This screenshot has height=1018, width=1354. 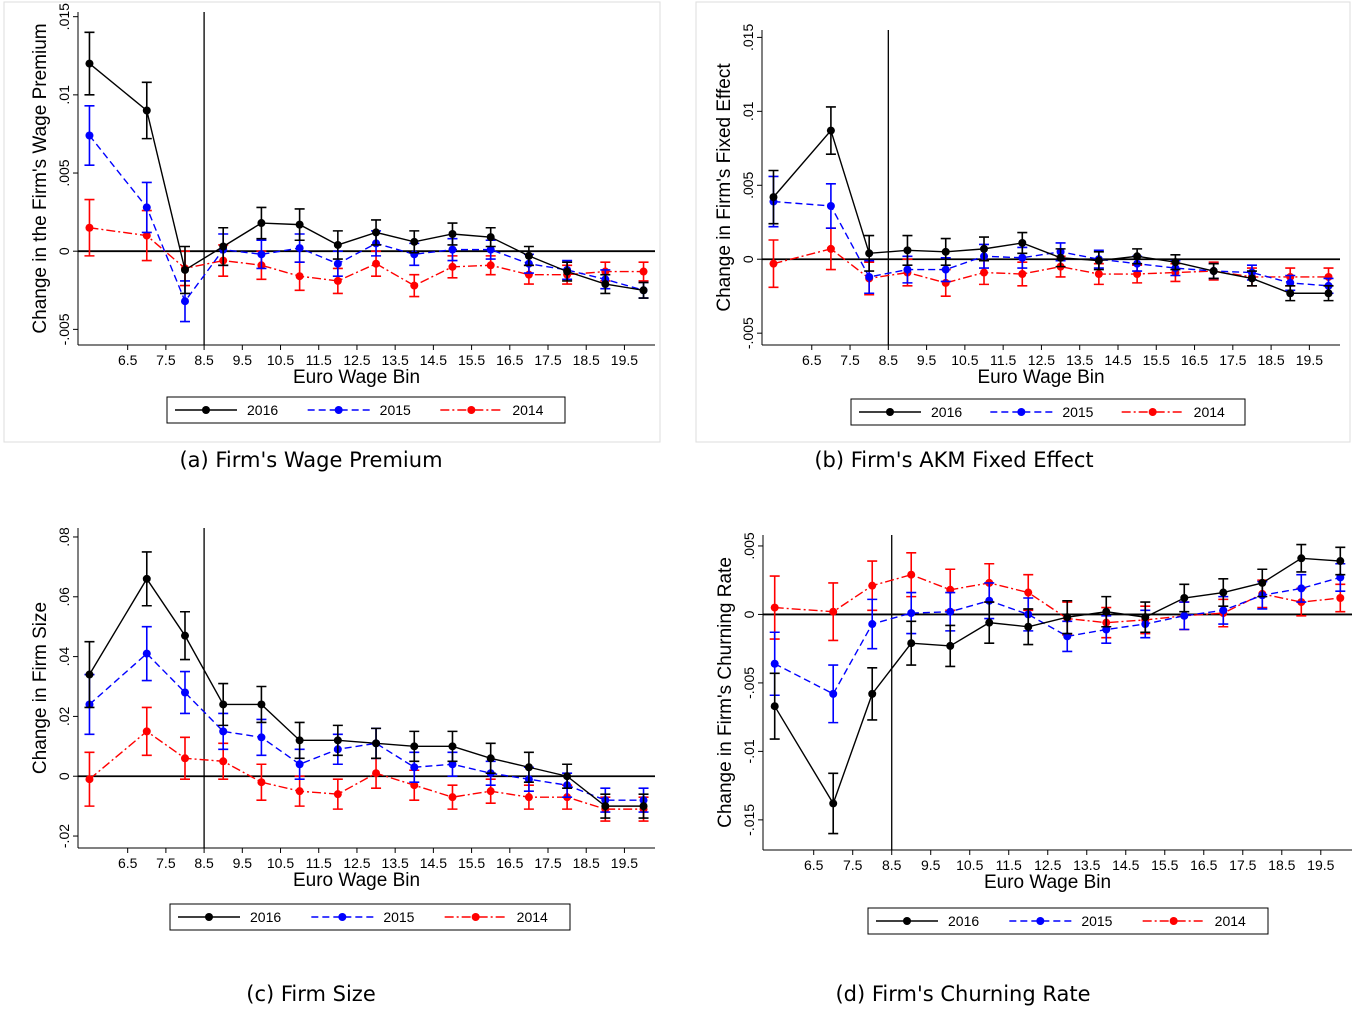 What do you see at coordinates (748, 333) in the screenshot?
I see `y-tick-label: -.005` at bounding box center [748, 333].